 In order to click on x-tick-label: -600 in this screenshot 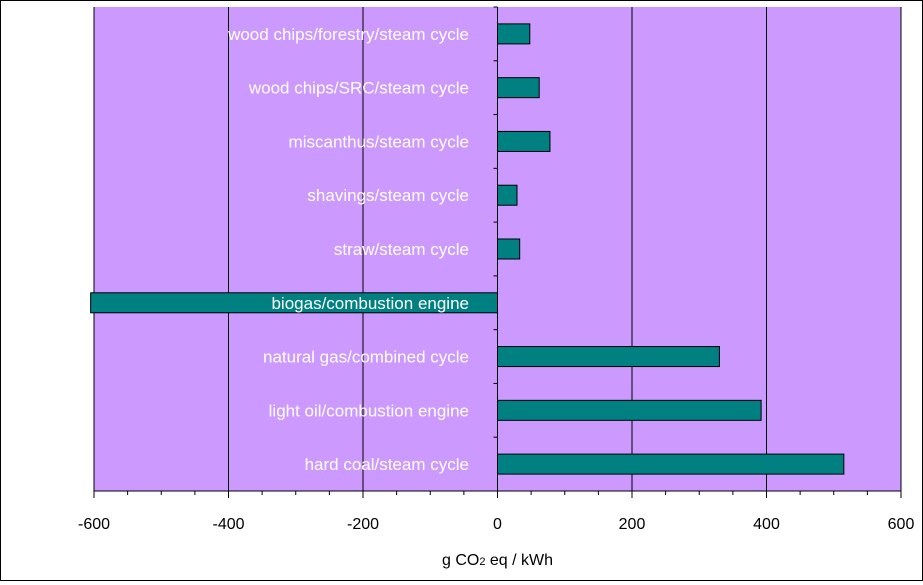, I will do `click(94, 524)`.